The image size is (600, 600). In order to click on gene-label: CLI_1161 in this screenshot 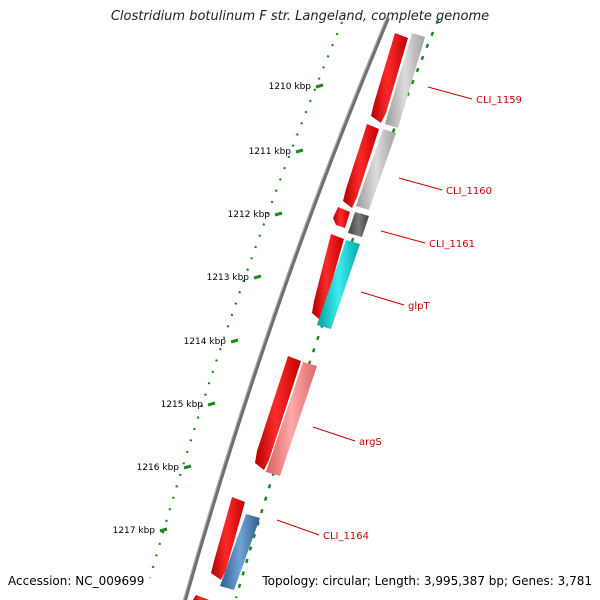, I will do `click(452, 244)`.